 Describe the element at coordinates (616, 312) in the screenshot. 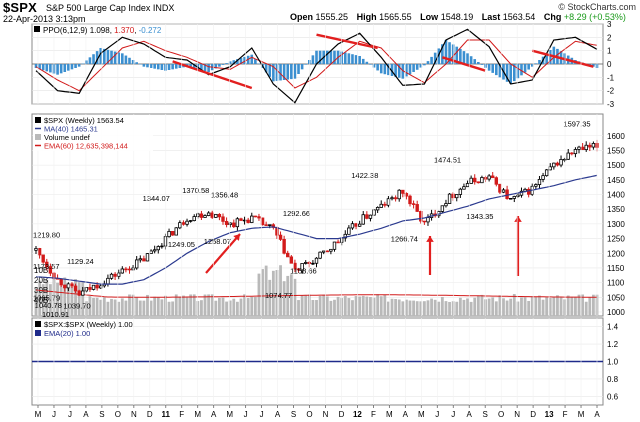

I see `price-tick-label: 1000` at that location.